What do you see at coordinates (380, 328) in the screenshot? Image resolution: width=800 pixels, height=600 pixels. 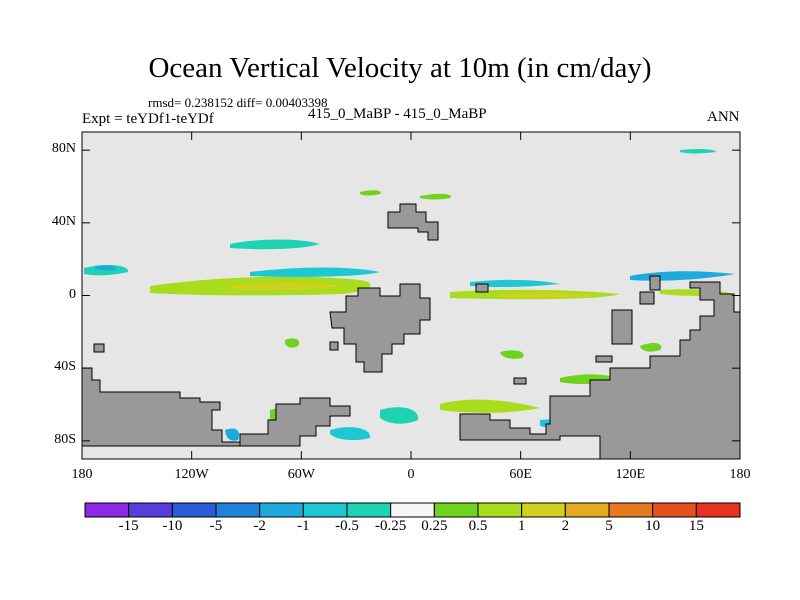 I see `land-south-america` at bounding box center [380, 328].